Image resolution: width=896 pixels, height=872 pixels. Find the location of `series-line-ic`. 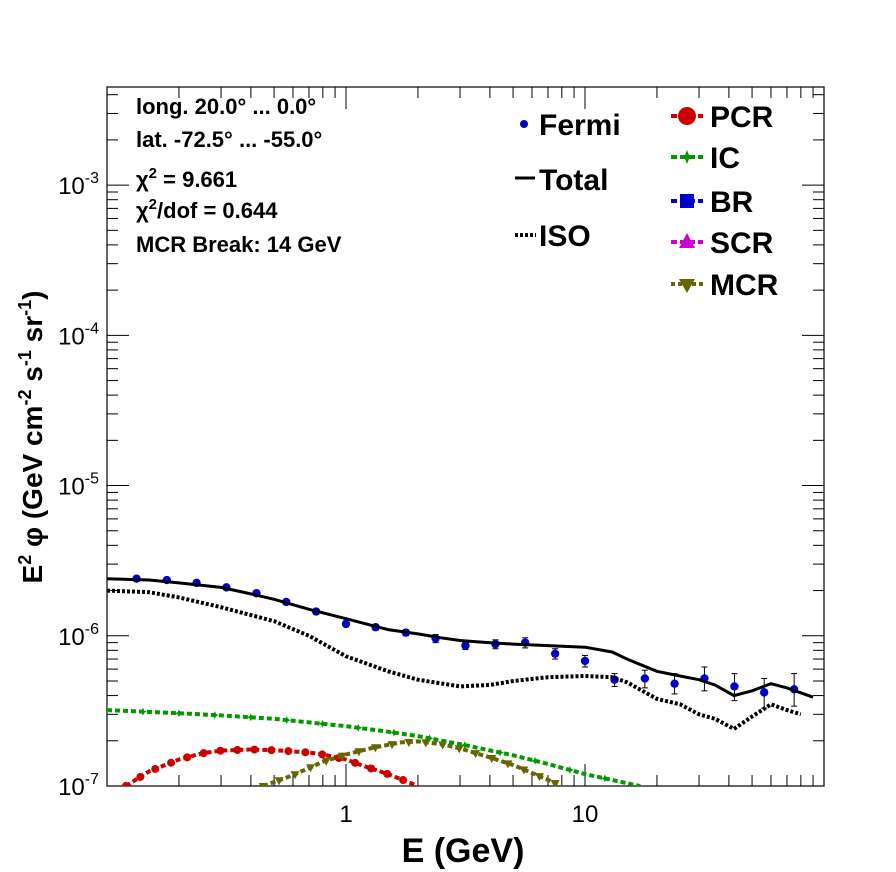

series-line-ic is located at coordinates (374, 747).